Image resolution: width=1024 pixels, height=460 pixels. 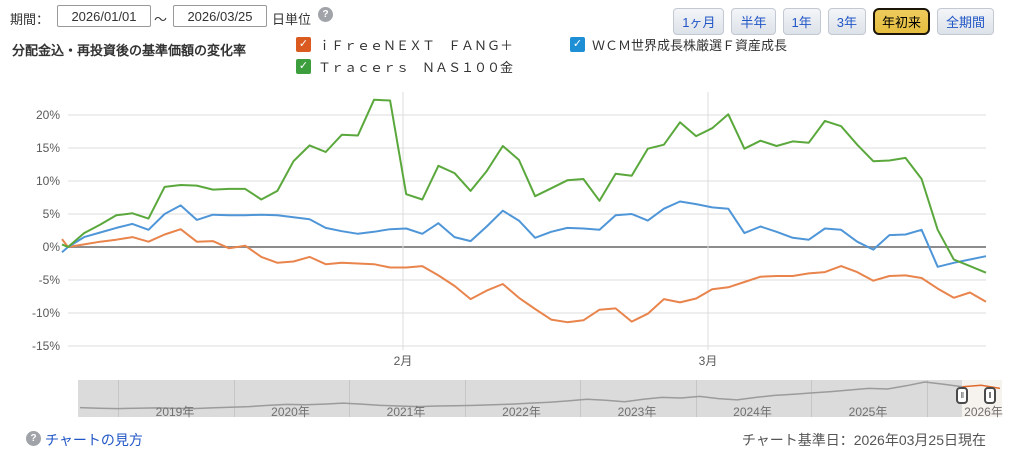 What do you see at coordinates (290, 412) in the screenshot?
I see `timeline-year-label: 2020年` at bounding box center [290, 412].